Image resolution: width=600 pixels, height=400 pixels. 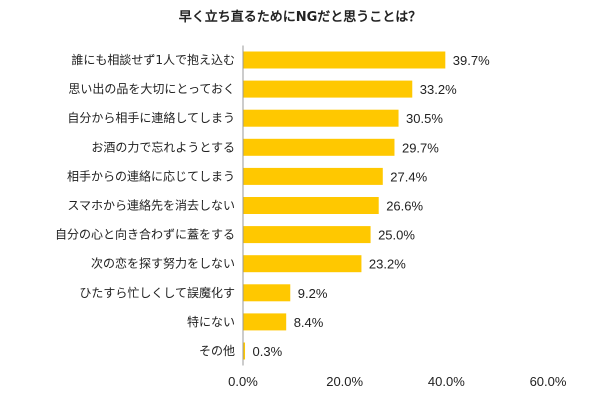 I want to click on value-label: 8.4%, so click(x=309, y=322).